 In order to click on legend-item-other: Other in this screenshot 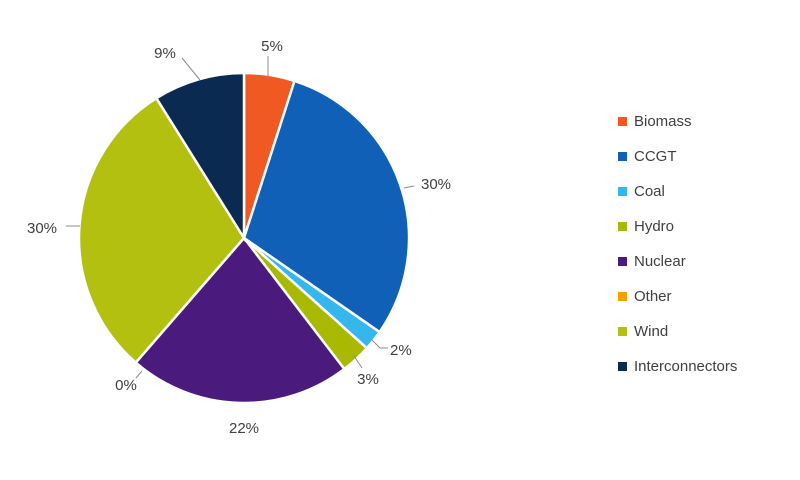, I will do `click(677, 296)`.